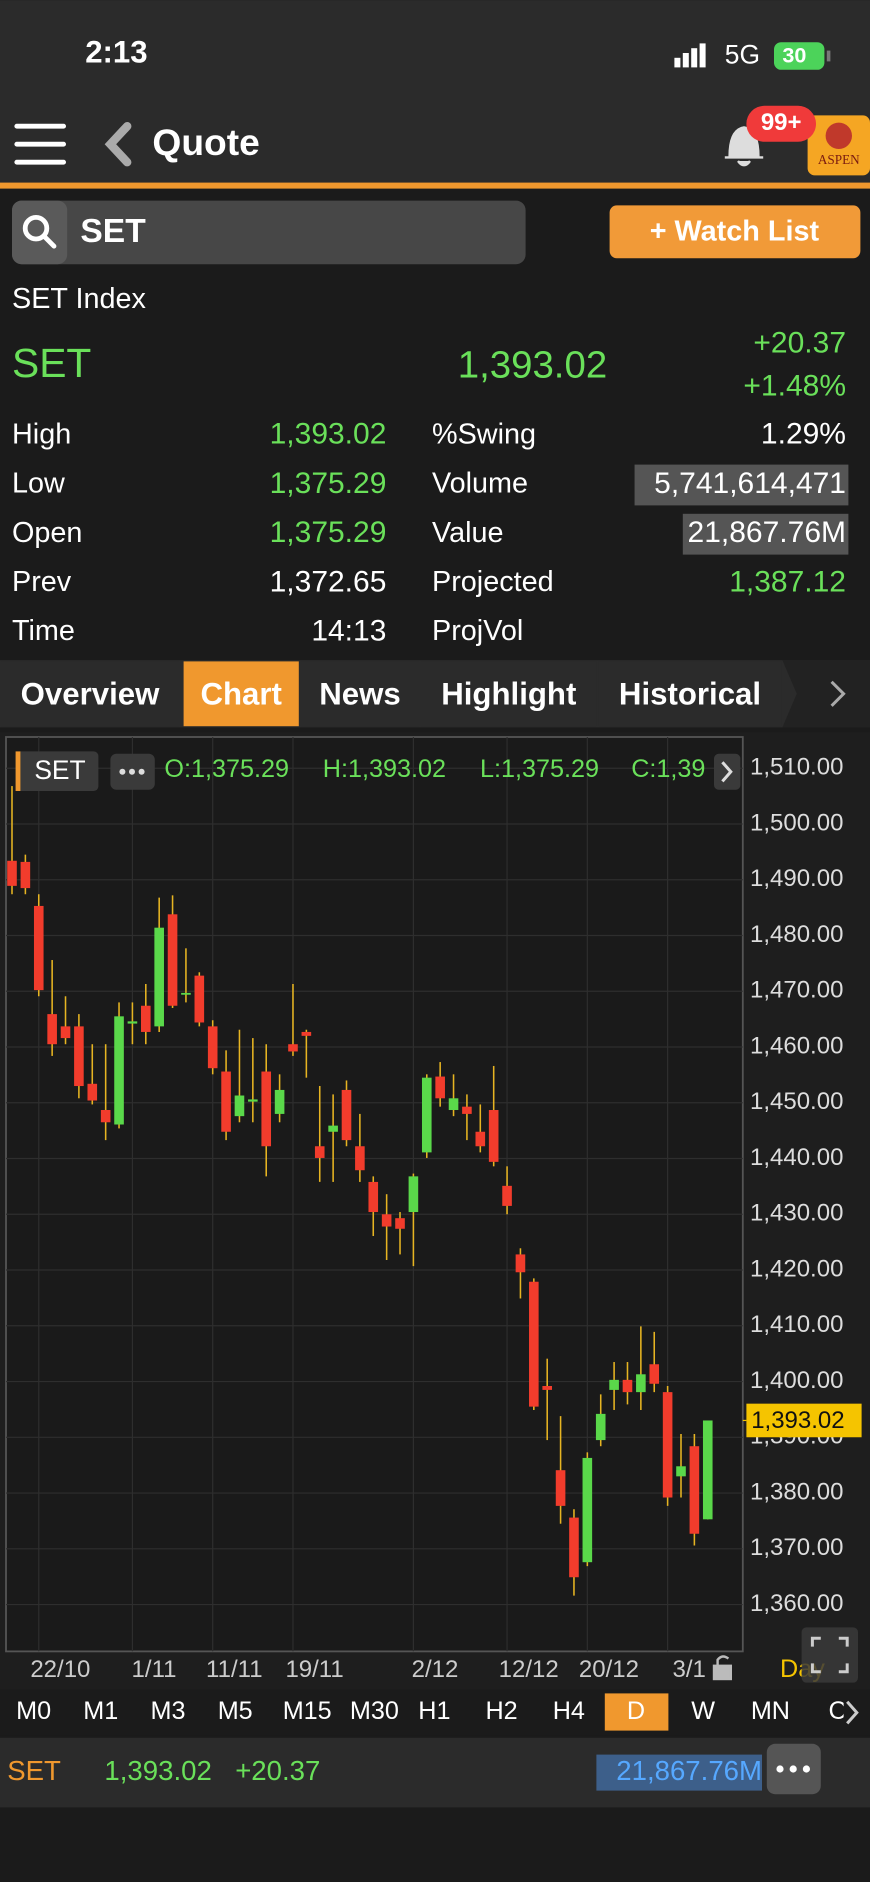 The width and height of the screenshot is (870, 1882). What do you see at coordinates (727, 771) in the screenshot?
I see `legend-scroll` at bounding box center [727, 771].